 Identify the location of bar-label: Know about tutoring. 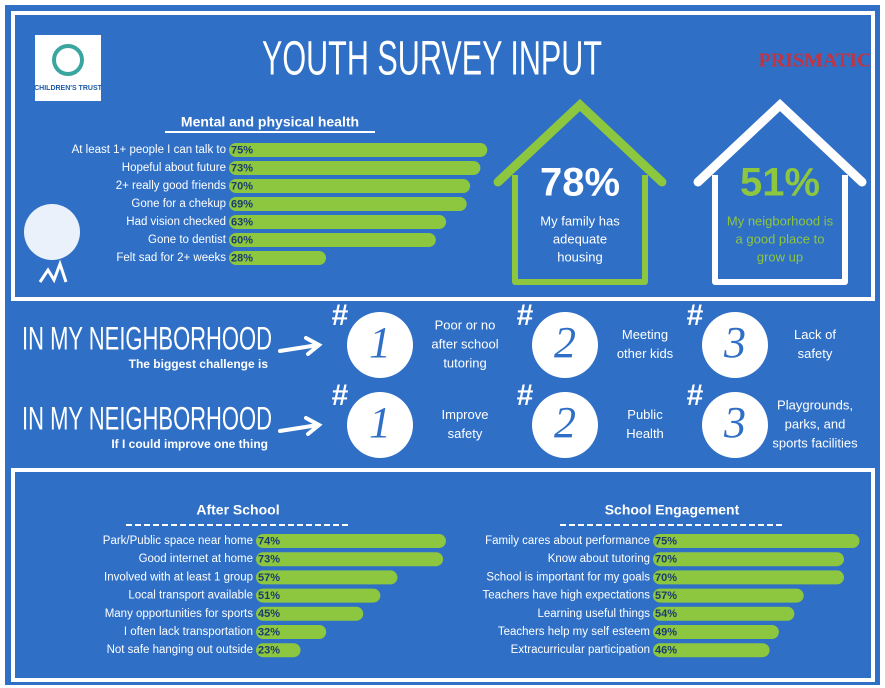
(599, 559).